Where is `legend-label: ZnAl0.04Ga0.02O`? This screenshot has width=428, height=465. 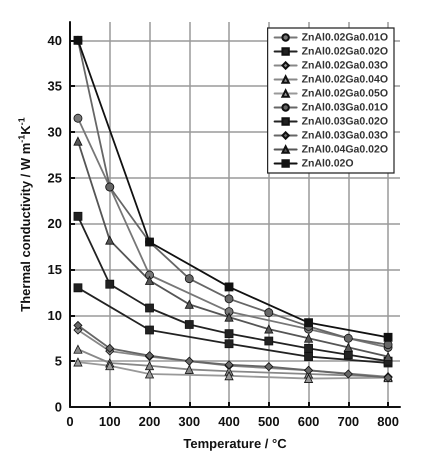
legend-label: ZnAl0.04Ga0.02O is located at coordinates (345, 150).